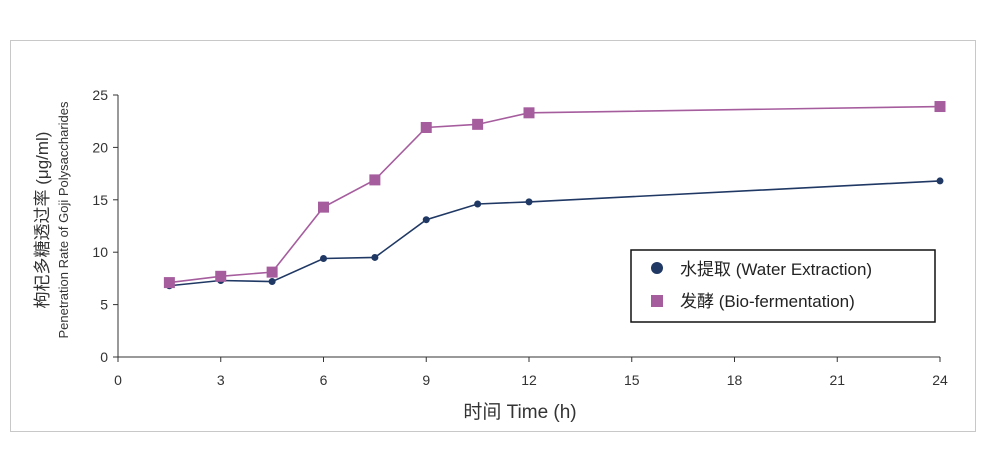 This screenshot has height=454, width=984. What do you see at coordinates (735, 380) in the screenshot?
I see `x-tick-label: 18` at bounding box center [735, 380].